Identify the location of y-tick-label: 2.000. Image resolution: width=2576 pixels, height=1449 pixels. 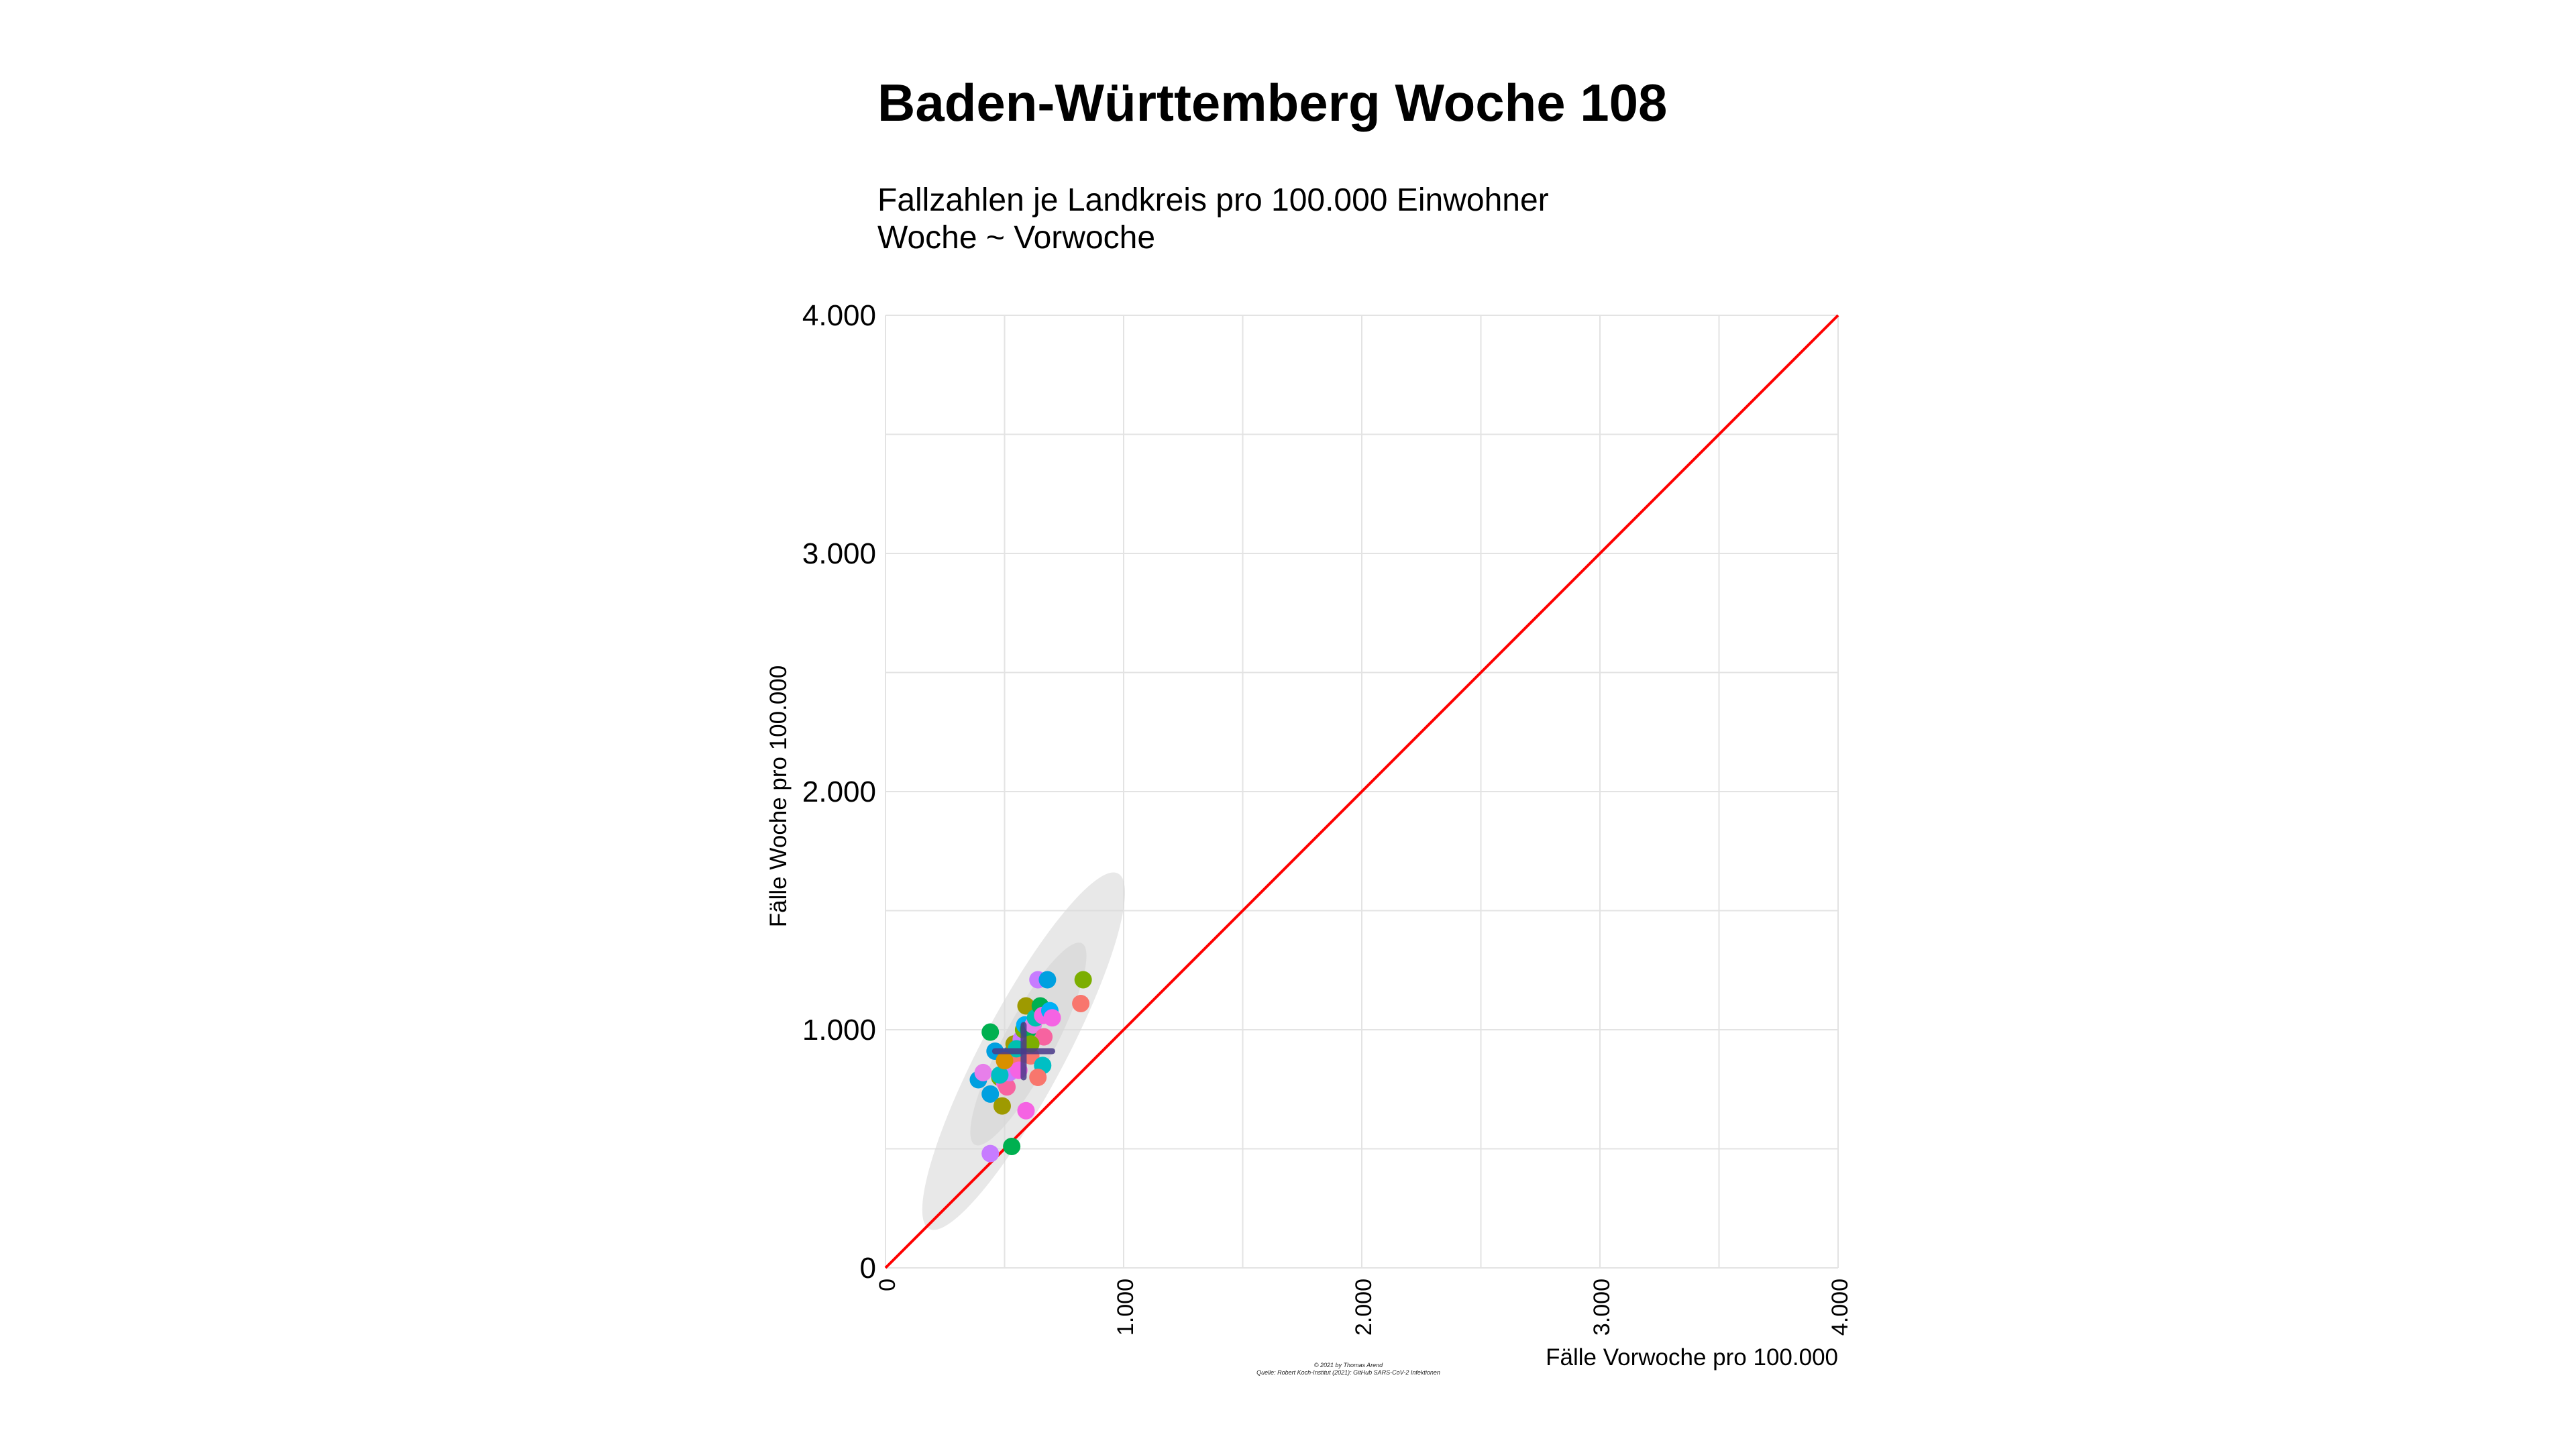
(839, 791).